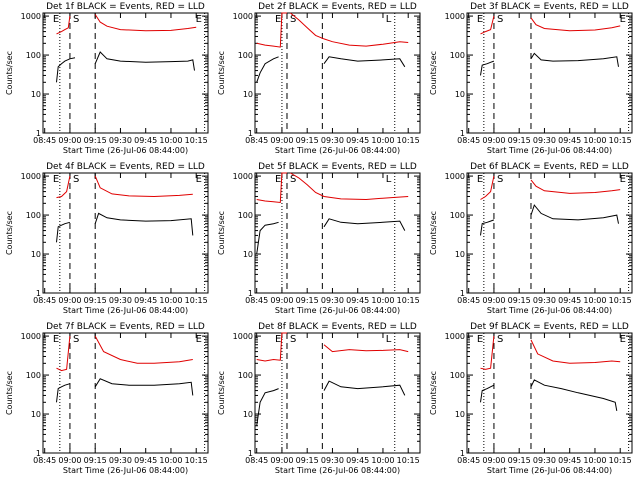  What do you see at coordinates (549, 167) in the screenshot?
I see `chart-title: Det 6f BLACK = Events, RED = LLD` at bounding box center [549, 167].